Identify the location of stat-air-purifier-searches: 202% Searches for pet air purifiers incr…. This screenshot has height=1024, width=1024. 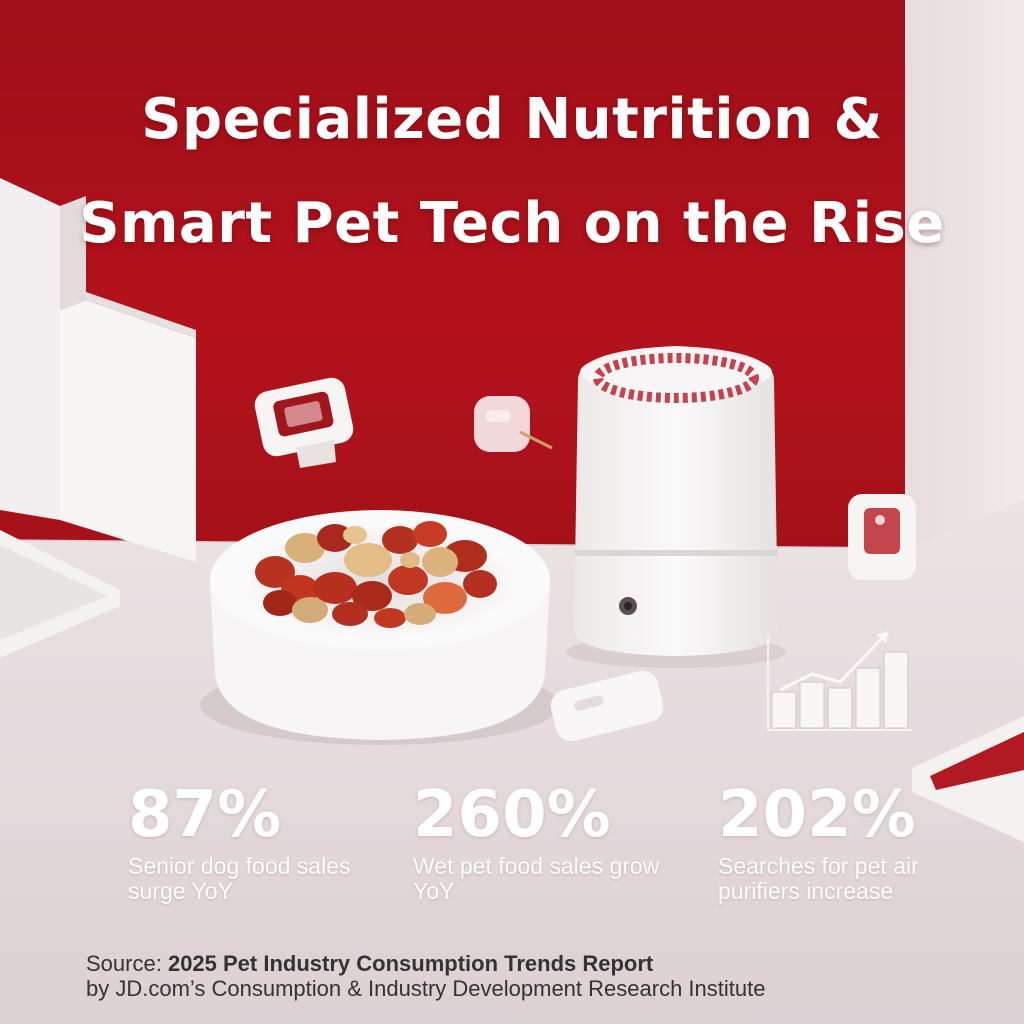
(868, 841).